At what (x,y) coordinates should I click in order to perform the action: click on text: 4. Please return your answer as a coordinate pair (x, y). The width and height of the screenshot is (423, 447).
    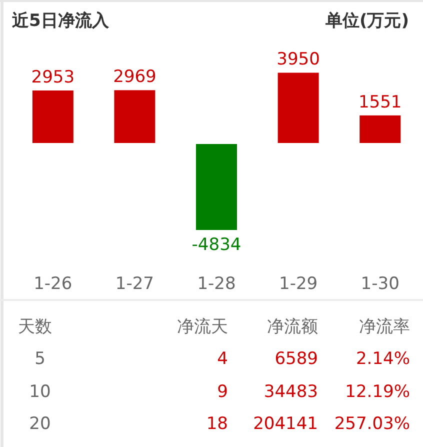
    Looking at the image, I should click on (222, 359).